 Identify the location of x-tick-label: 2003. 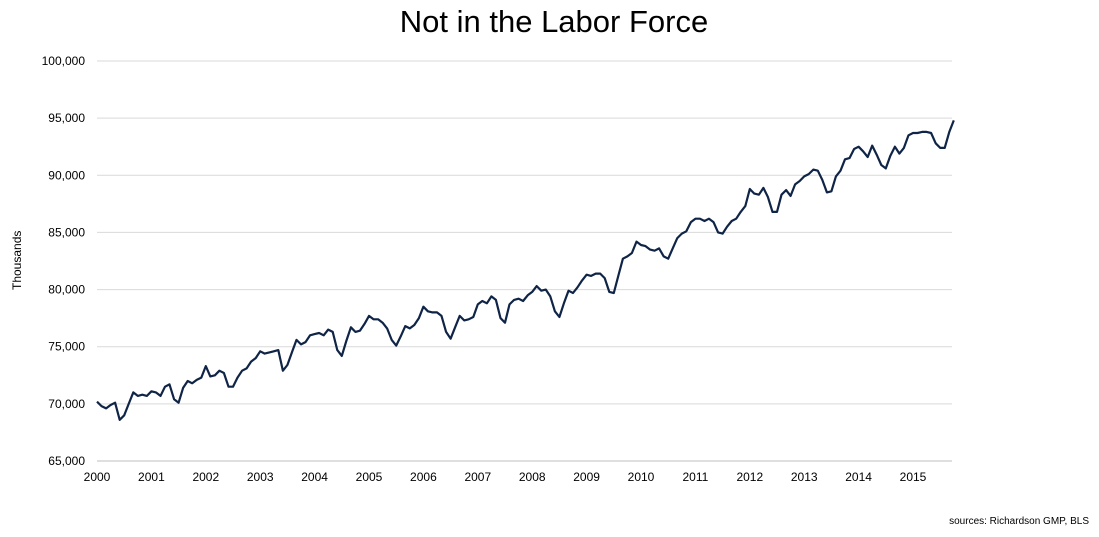
(260, 477).